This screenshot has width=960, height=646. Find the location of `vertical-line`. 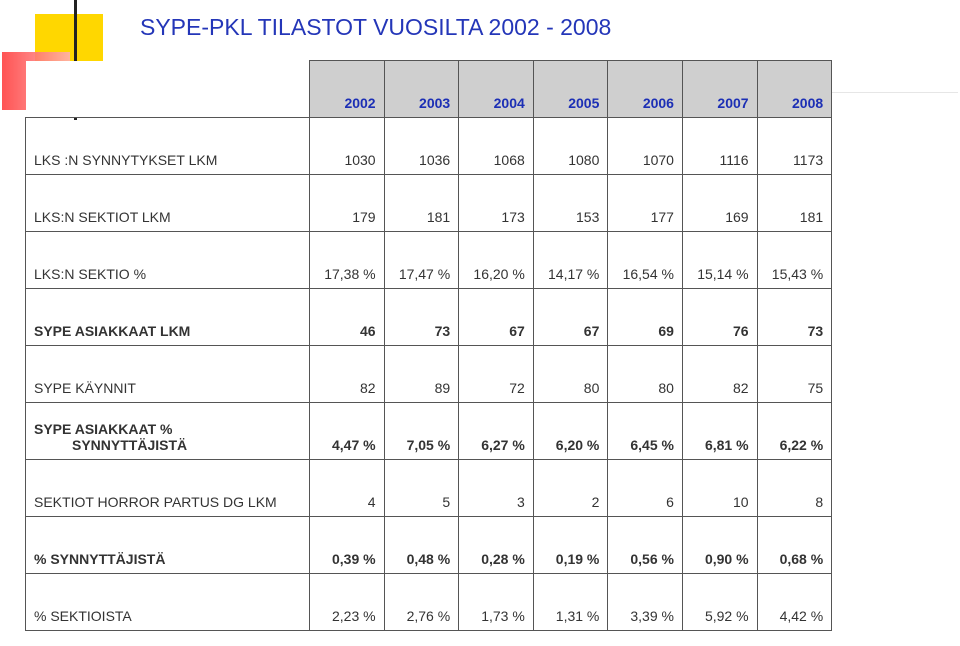

vertical-line is located at coordinates (75, 60).